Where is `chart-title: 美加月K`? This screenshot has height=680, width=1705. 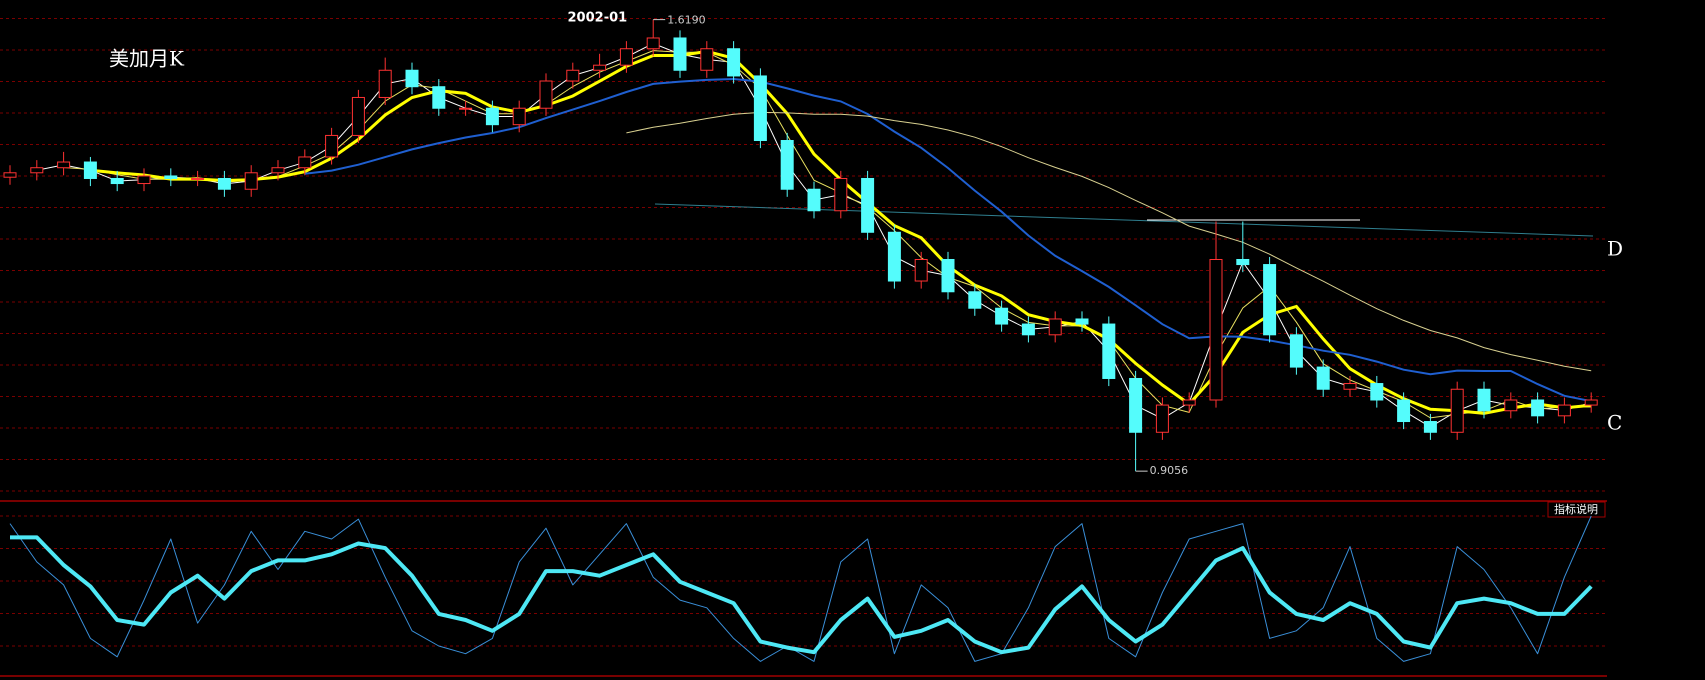
chart-title: 美加月K is located at coordinates (147, 59).